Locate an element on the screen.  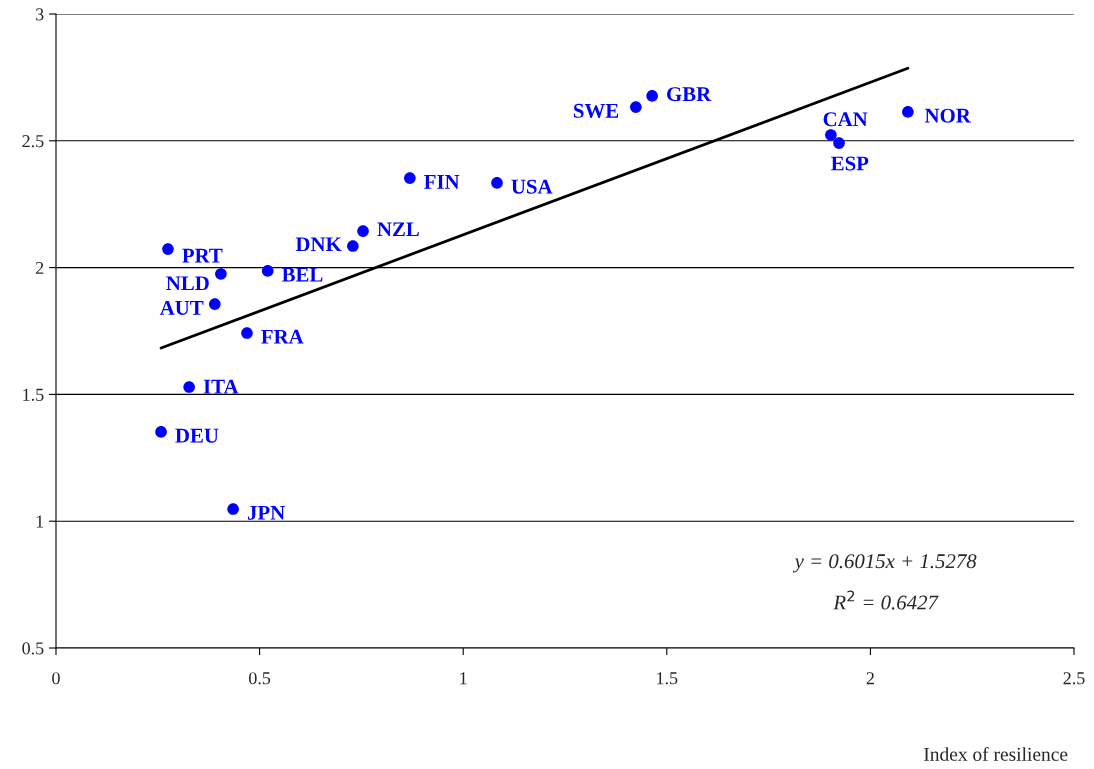
annotation: DNK is located at coordinates (318, 244).